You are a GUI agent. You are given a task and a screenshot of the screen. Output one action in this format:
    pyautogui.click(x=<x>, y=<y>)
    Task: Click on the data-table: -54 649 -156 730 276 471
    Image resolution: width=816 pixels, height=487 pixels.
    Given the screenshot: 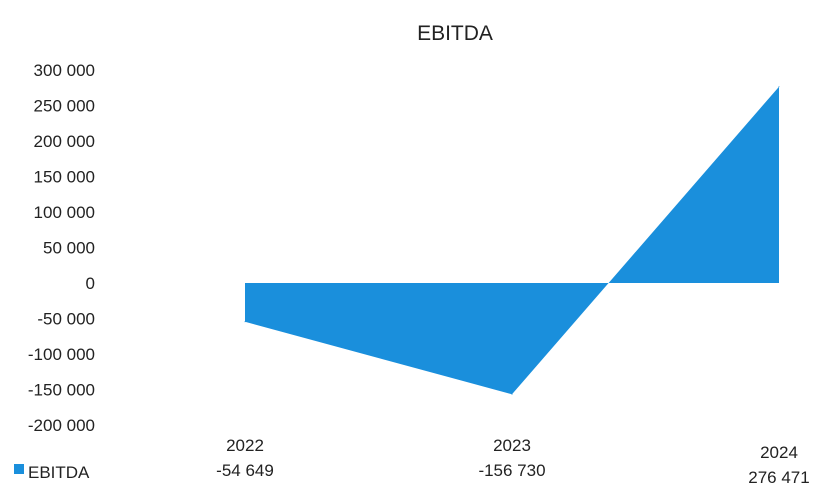 What is the action you would take?
    pyautogui.click(x=513, y=474)
    